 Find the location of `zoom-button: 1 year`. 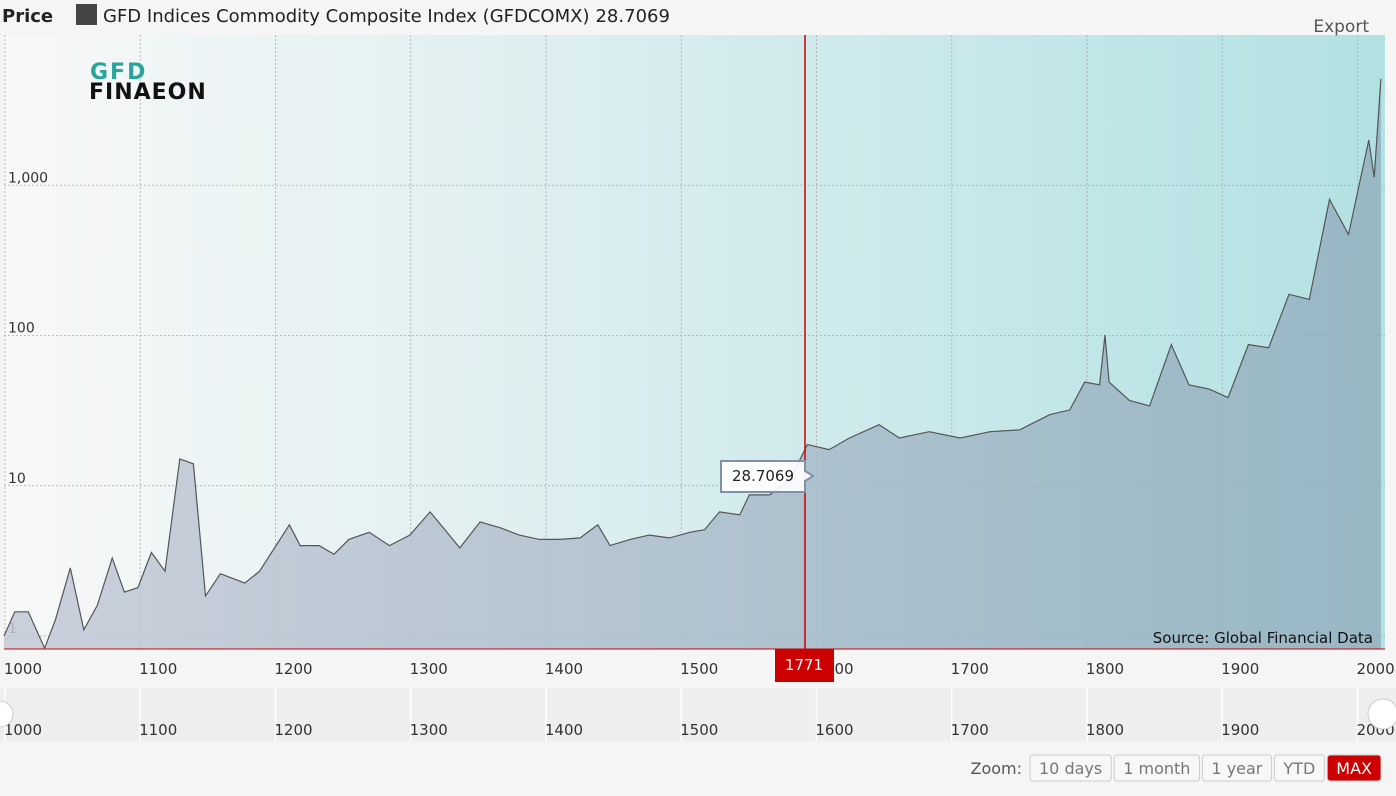

zoom-button: 1 year is located at coordinates (1236, 768).